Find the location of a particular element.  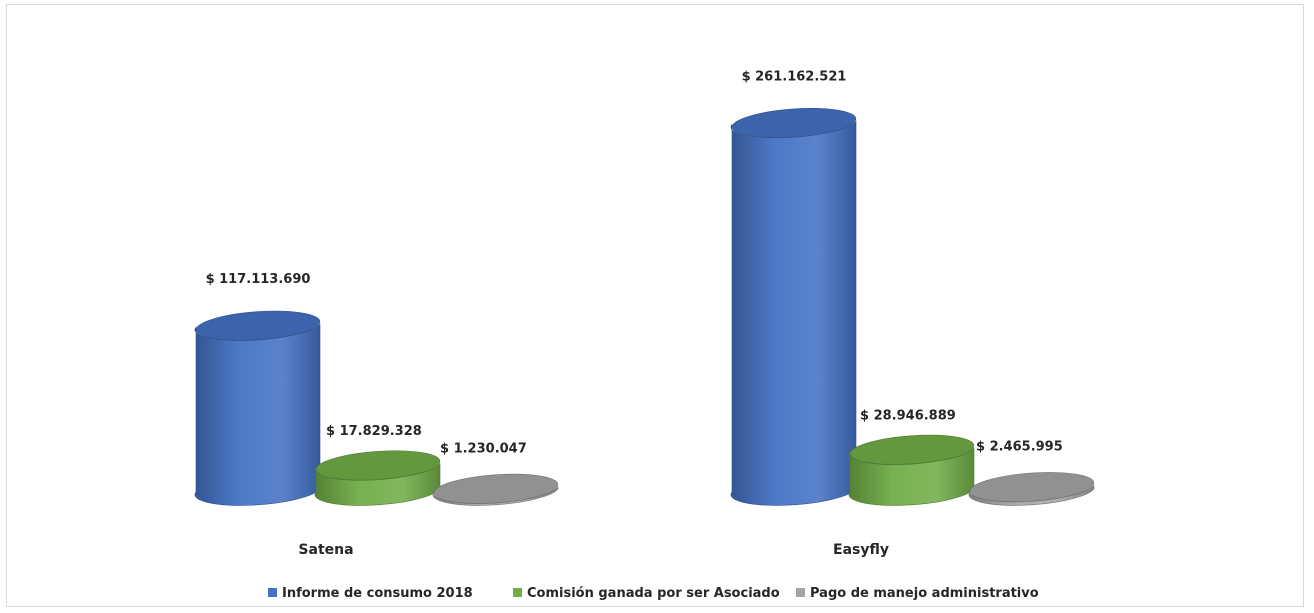

legend-item-2: Comisión ganada por ser Asociado is located at coordinates (646, 593).